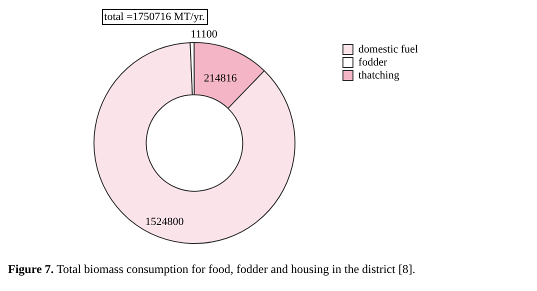 This screenshot has width=537, height=291. I want to click on legend-label: domestic fuel, so click(388, 49).